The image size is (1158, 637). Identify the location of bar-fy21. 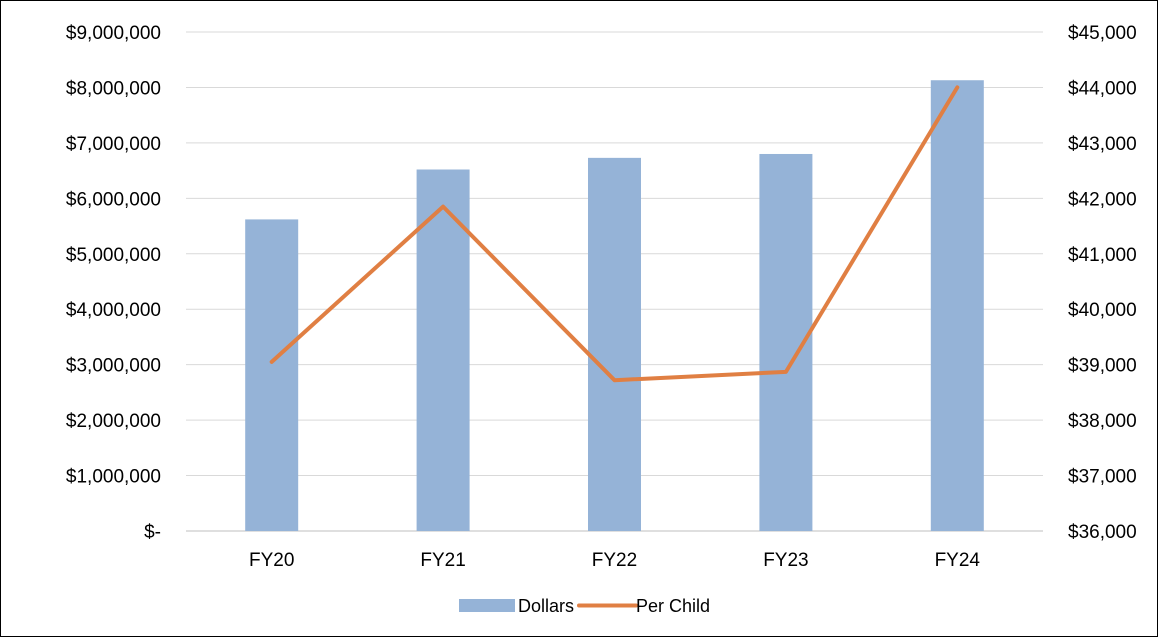
(443, 350).